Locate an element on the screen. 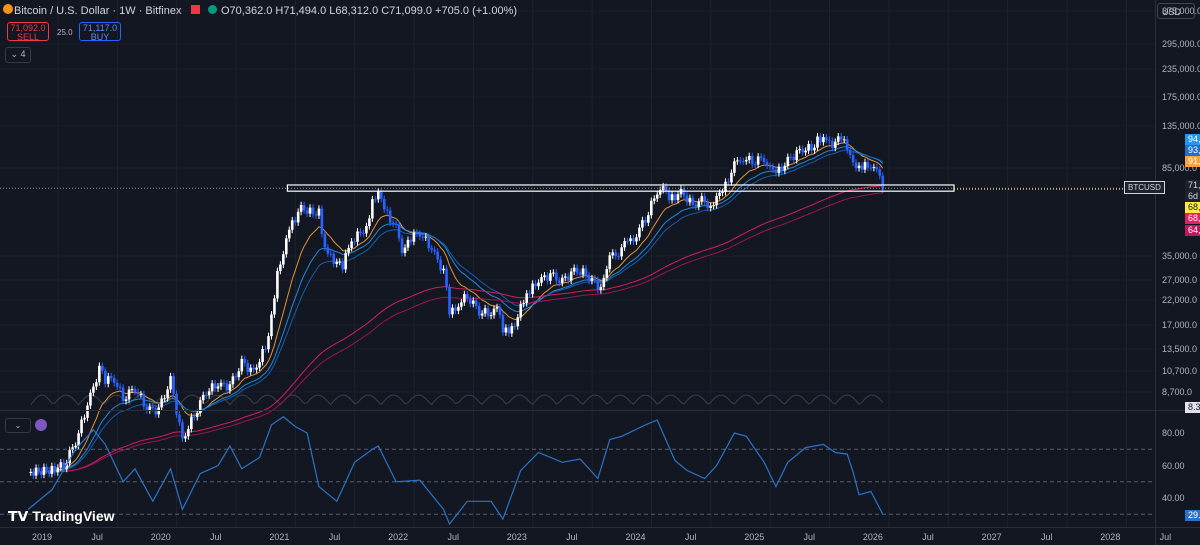 This screenshot has width=1200, height=545. time-tick-label: 2027 is located at coordinates (991, 537).